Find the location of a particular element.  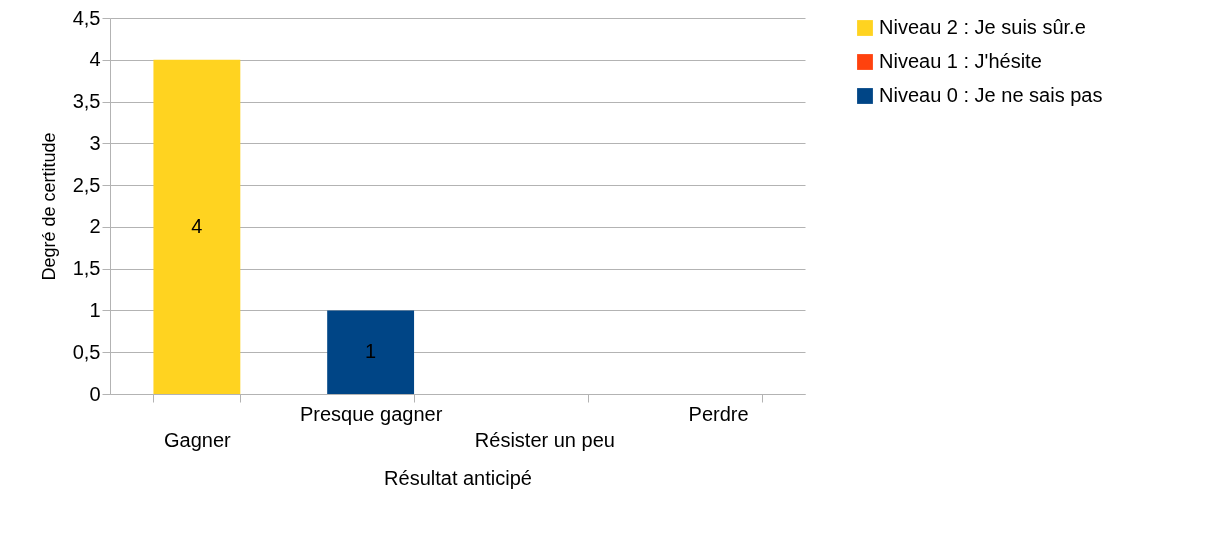

x-tick-label: Presque gagner is located at coordinates (371, 413).